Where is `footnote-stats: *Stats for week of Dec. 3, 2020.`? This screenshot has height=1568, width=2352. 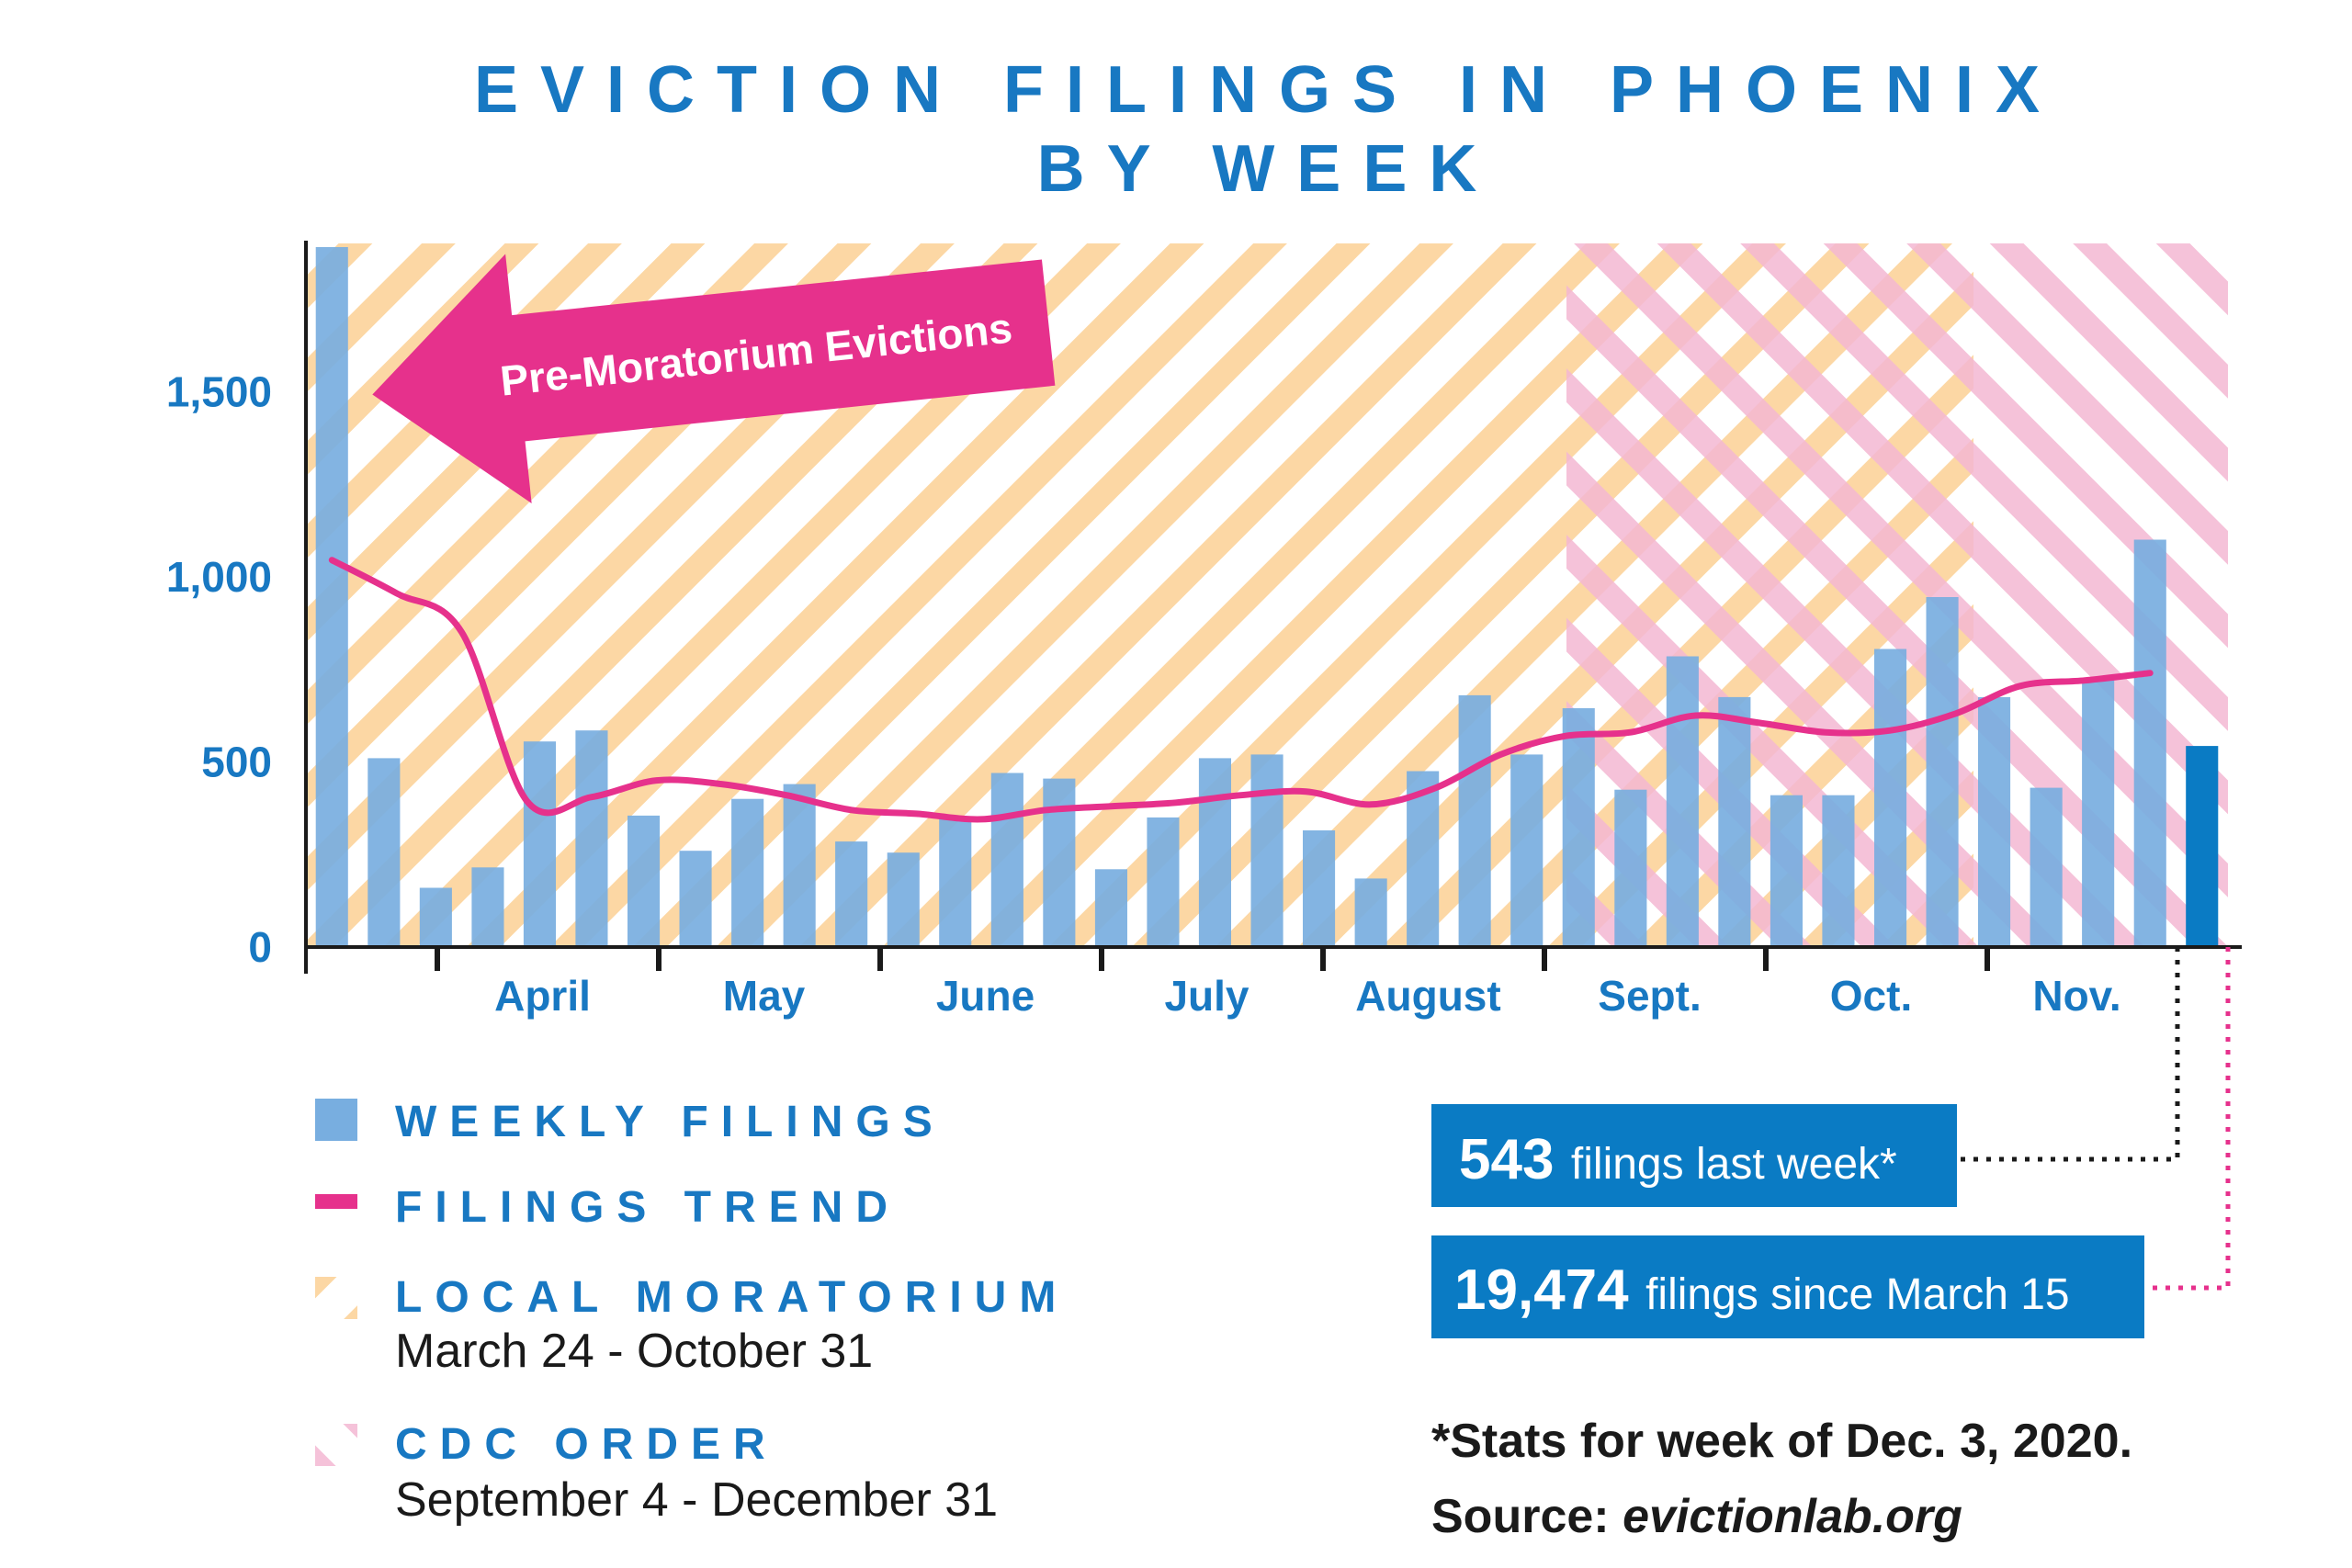
footnote-stats: *Stats for week of Dec. 3, 2020. is located at coordinates (1781, 1441).